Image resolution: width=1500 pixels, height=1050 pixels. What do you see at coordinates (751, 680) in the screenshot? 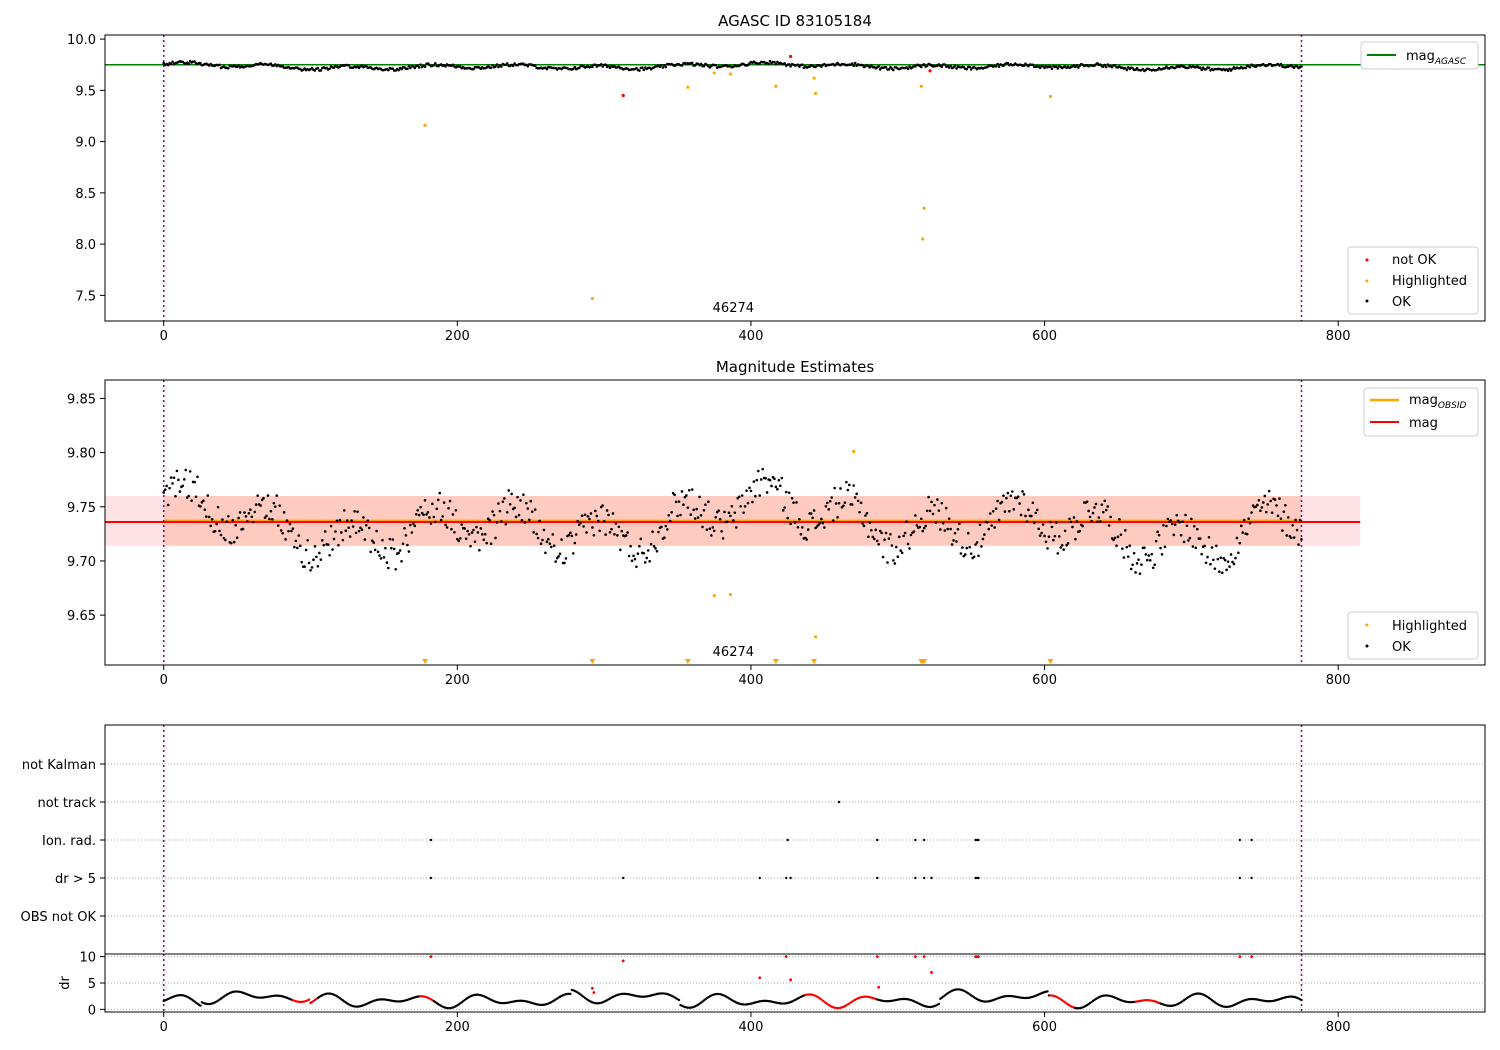
I see `x-tick-label: 400` at bounding box center [751, 680].